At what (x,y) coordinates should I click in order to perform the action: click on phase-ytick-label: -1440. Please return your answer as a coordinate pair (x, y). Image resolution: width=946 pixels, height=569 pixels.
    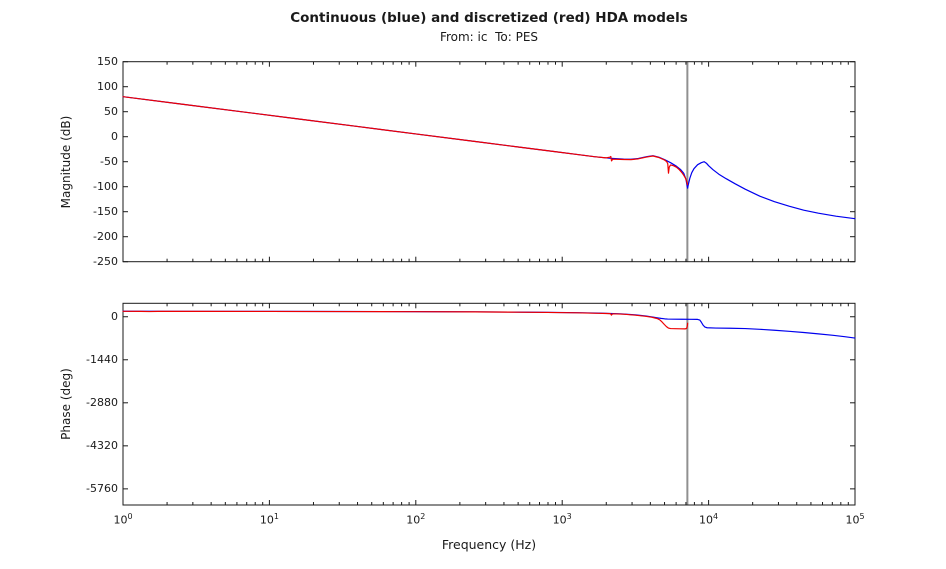
    Looking at the image, I should click on (102, 359).